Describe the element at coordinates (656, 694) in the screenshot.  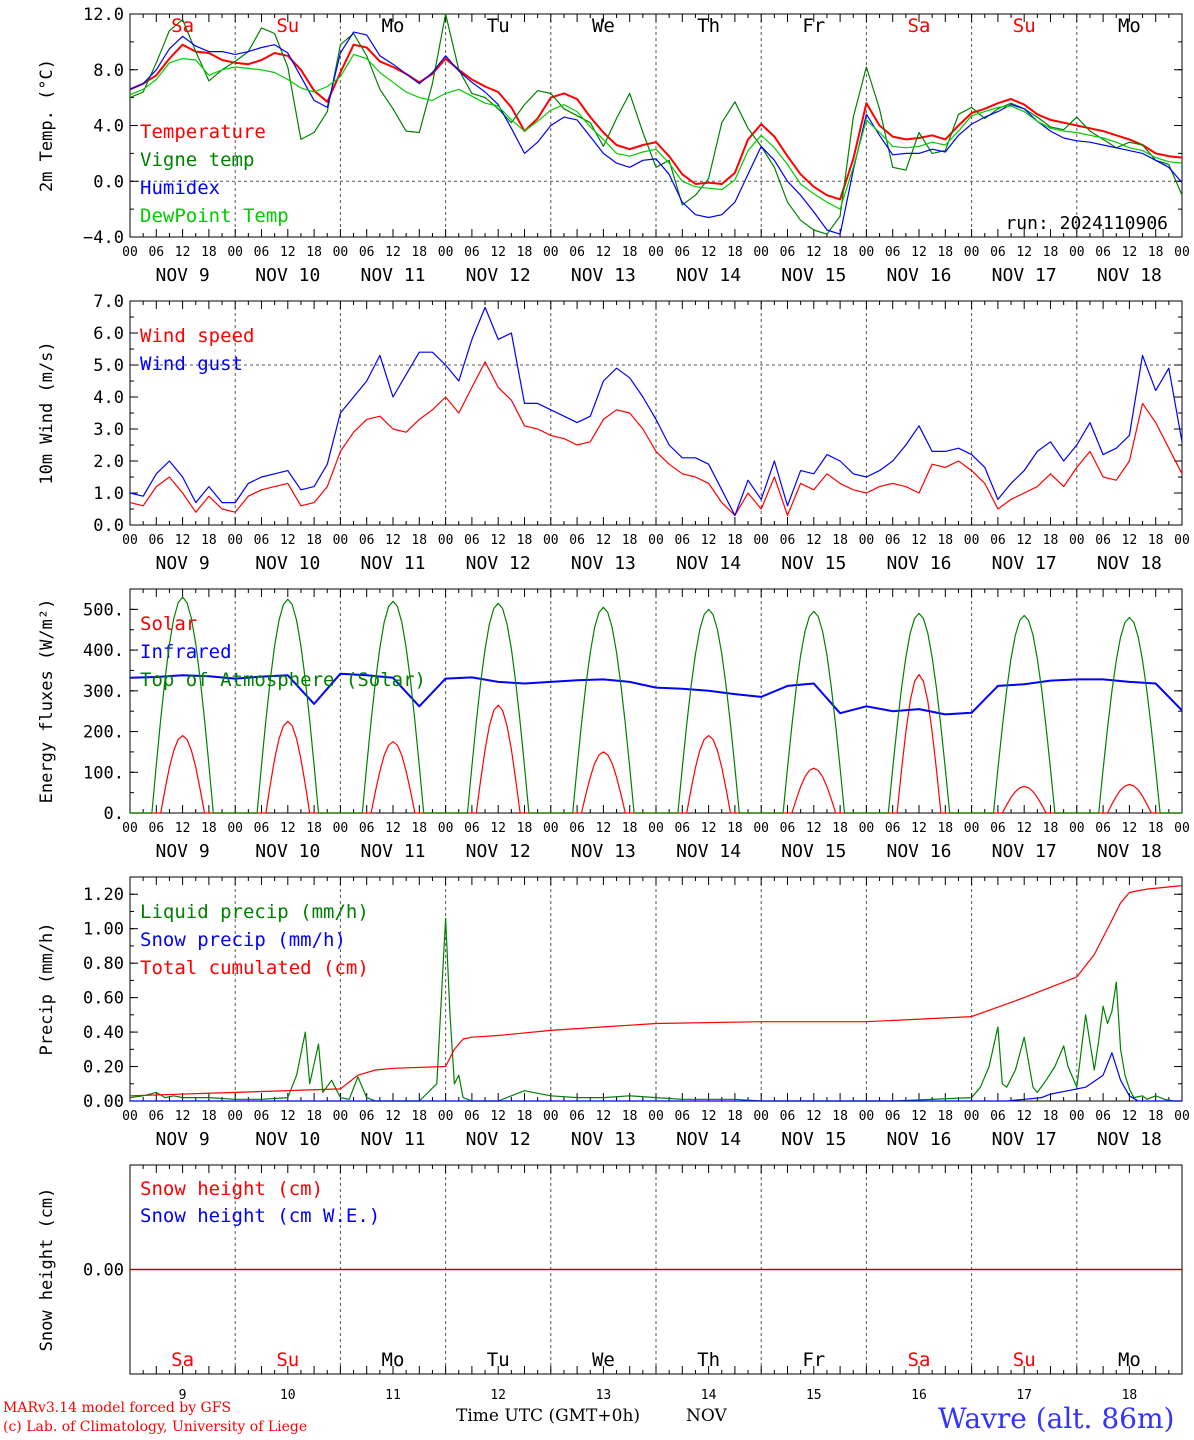
I see `series-line-infrared` at that location.